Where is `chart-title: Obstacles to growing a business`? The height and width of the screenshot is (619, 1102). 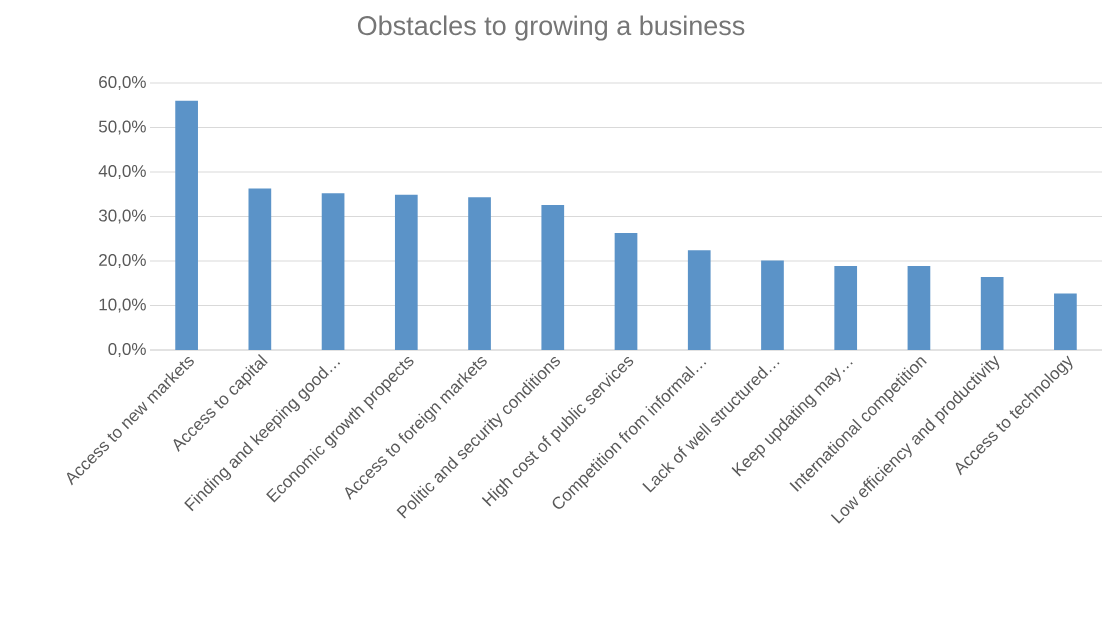 chart-title: Obstacles to growing a business is located at coordinates (551, 28).